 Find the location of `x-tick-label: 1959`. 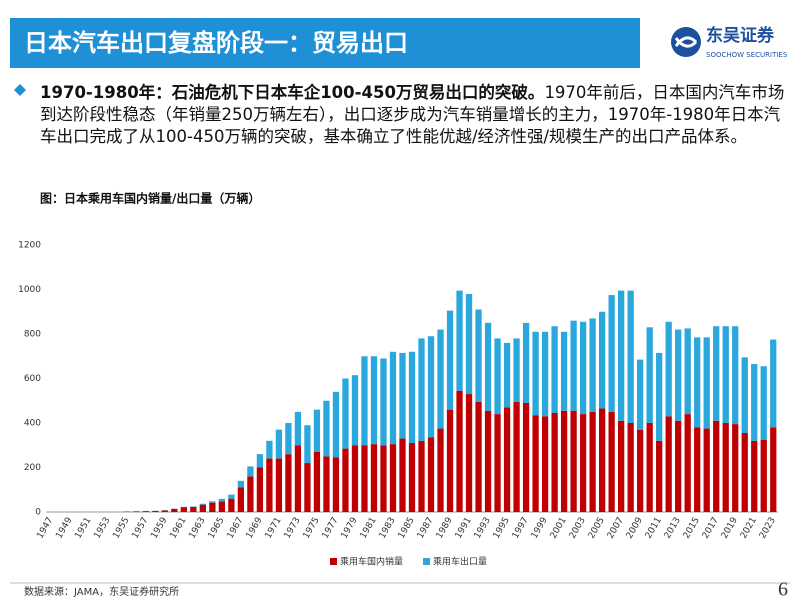

x-tick-label: 1959 is located at coordinates (159, 528).